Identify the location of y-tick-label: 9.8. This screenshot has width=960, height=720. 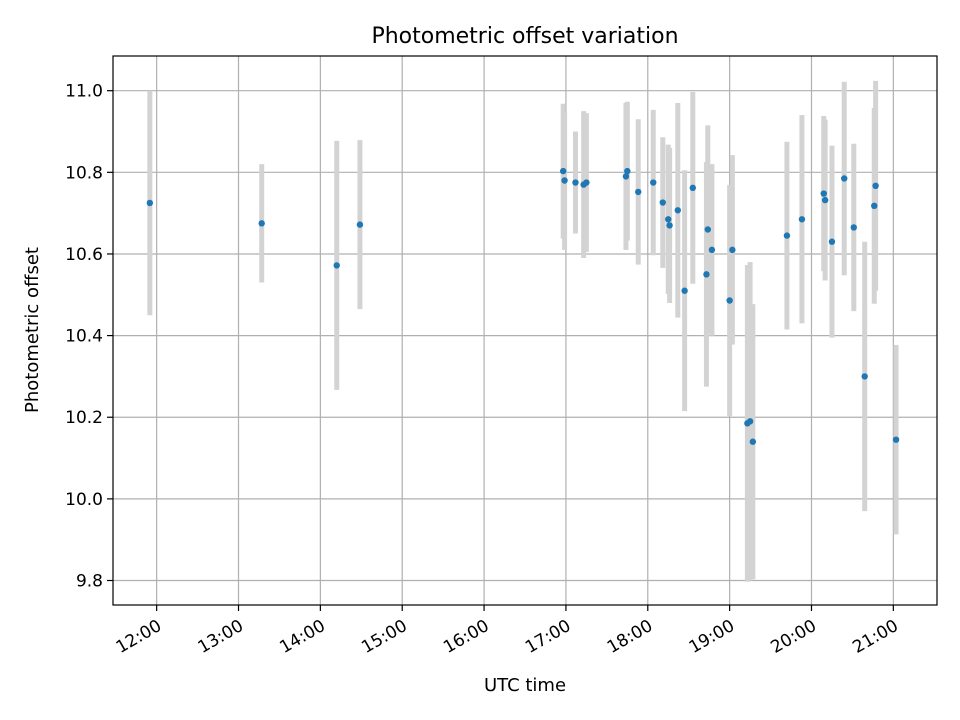
(89, 582).